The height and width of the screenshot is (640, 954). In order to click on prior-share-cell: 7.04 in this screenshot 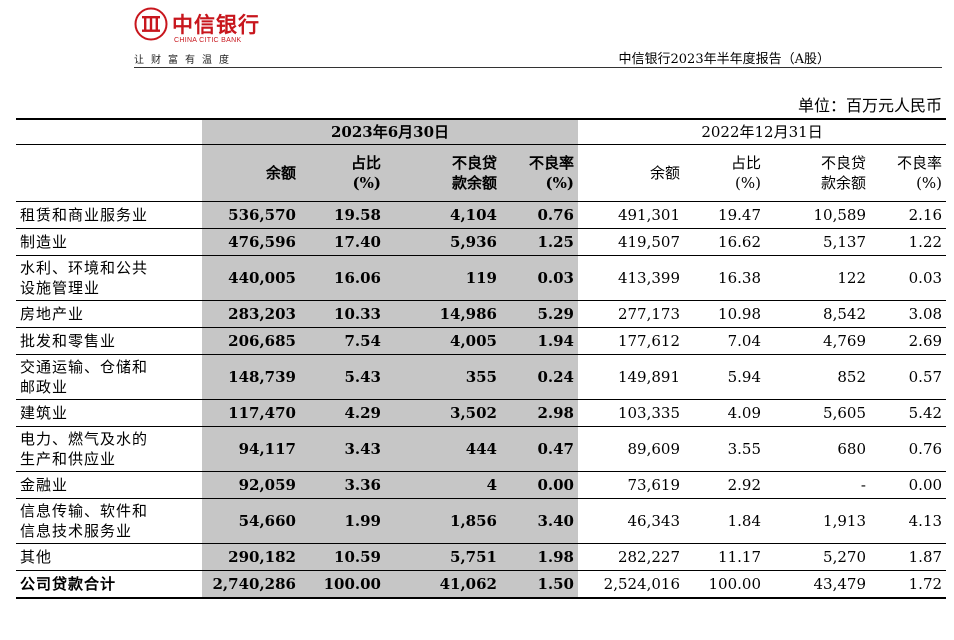, I will do `click(724, 341)`.